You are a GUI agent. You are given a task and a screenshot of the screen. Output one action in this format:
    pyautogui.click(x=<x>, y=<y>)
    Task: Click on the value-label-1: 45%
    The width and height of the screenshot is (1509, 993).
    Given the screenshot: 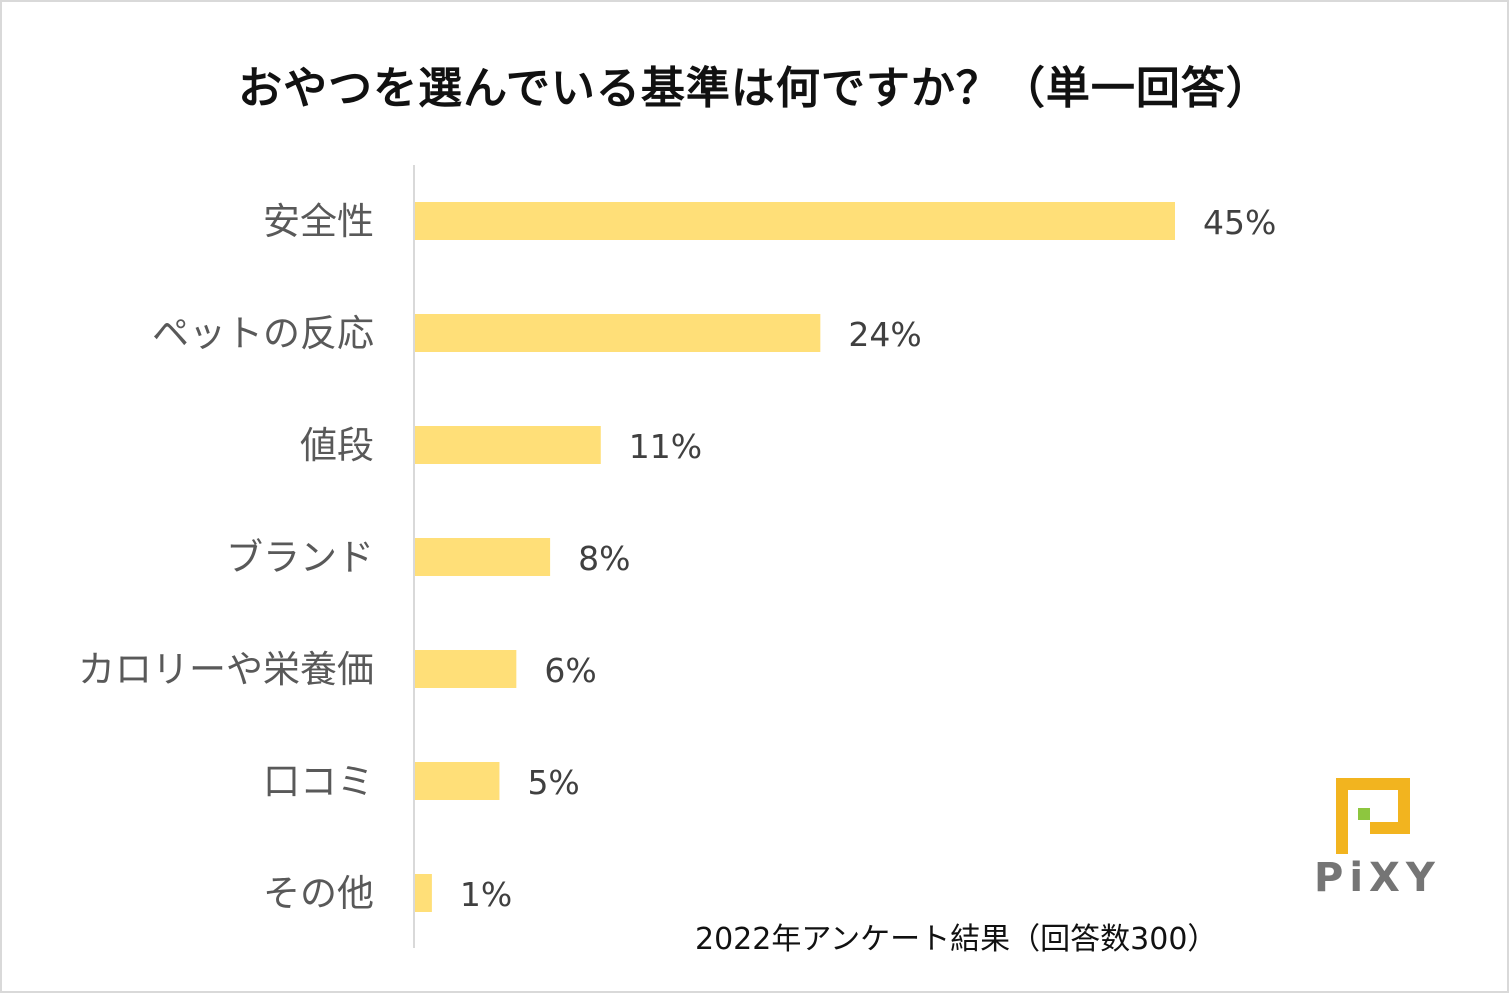 What is the action you would take?
    pyautogui.click(x=1239, y=222)
    